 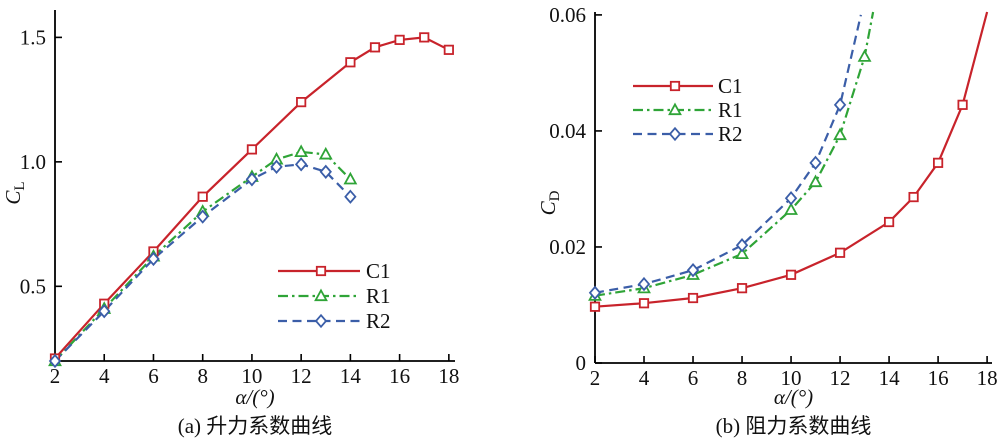 What do you see at coordinates (33, 286) in the screenshot?
I see `y-tick-label: 0.5` at bounding box center [33, 286].